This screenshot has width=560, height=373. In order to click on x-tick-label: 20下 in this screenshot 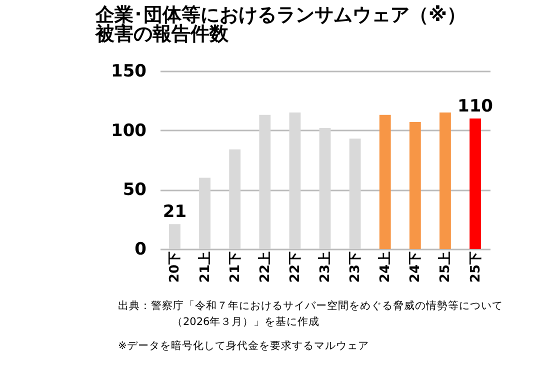, I will do `click(175, 267)`.